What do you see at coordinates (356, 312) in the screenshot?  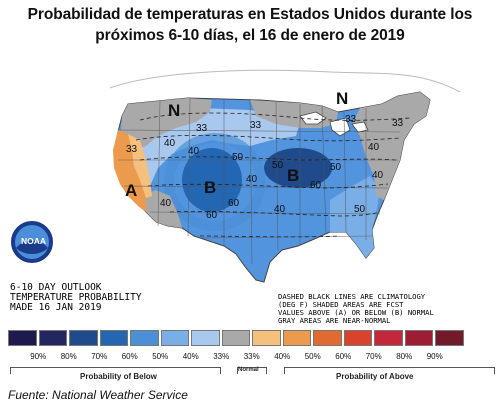 I see `map-note: VALUES ABOVE (A) OR BELOW (B) NORMAL` at bounding box center [356, 312].